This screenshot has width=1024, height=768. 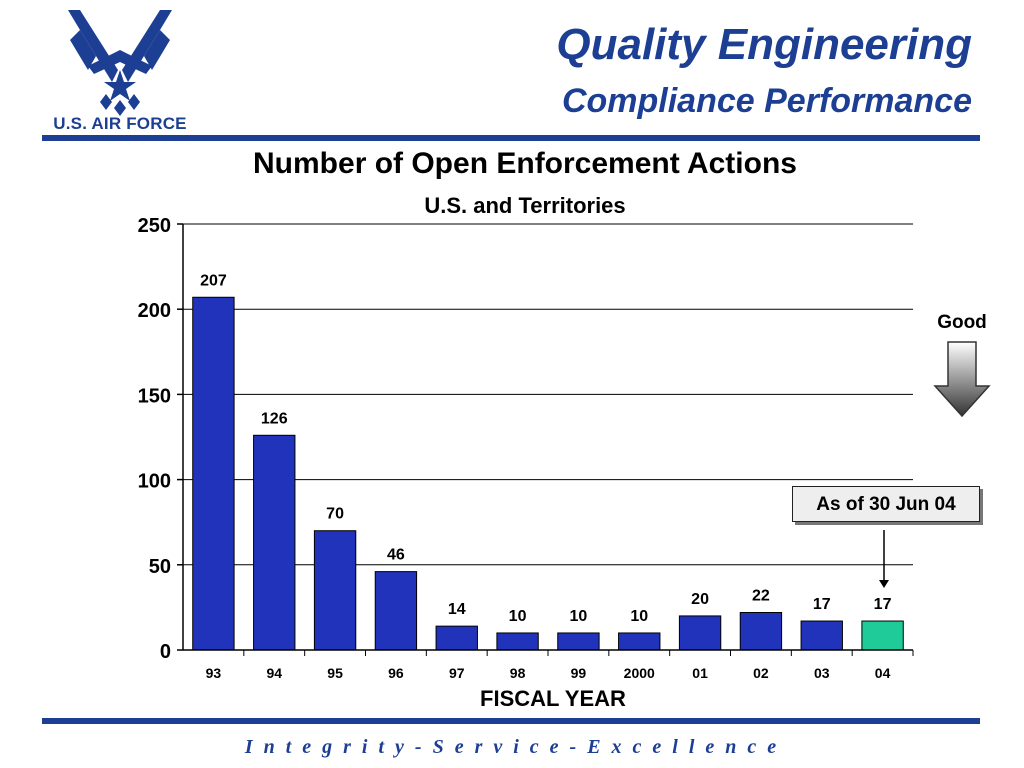 I want to click on down-arrow-icon, so click(x=962, y=379).